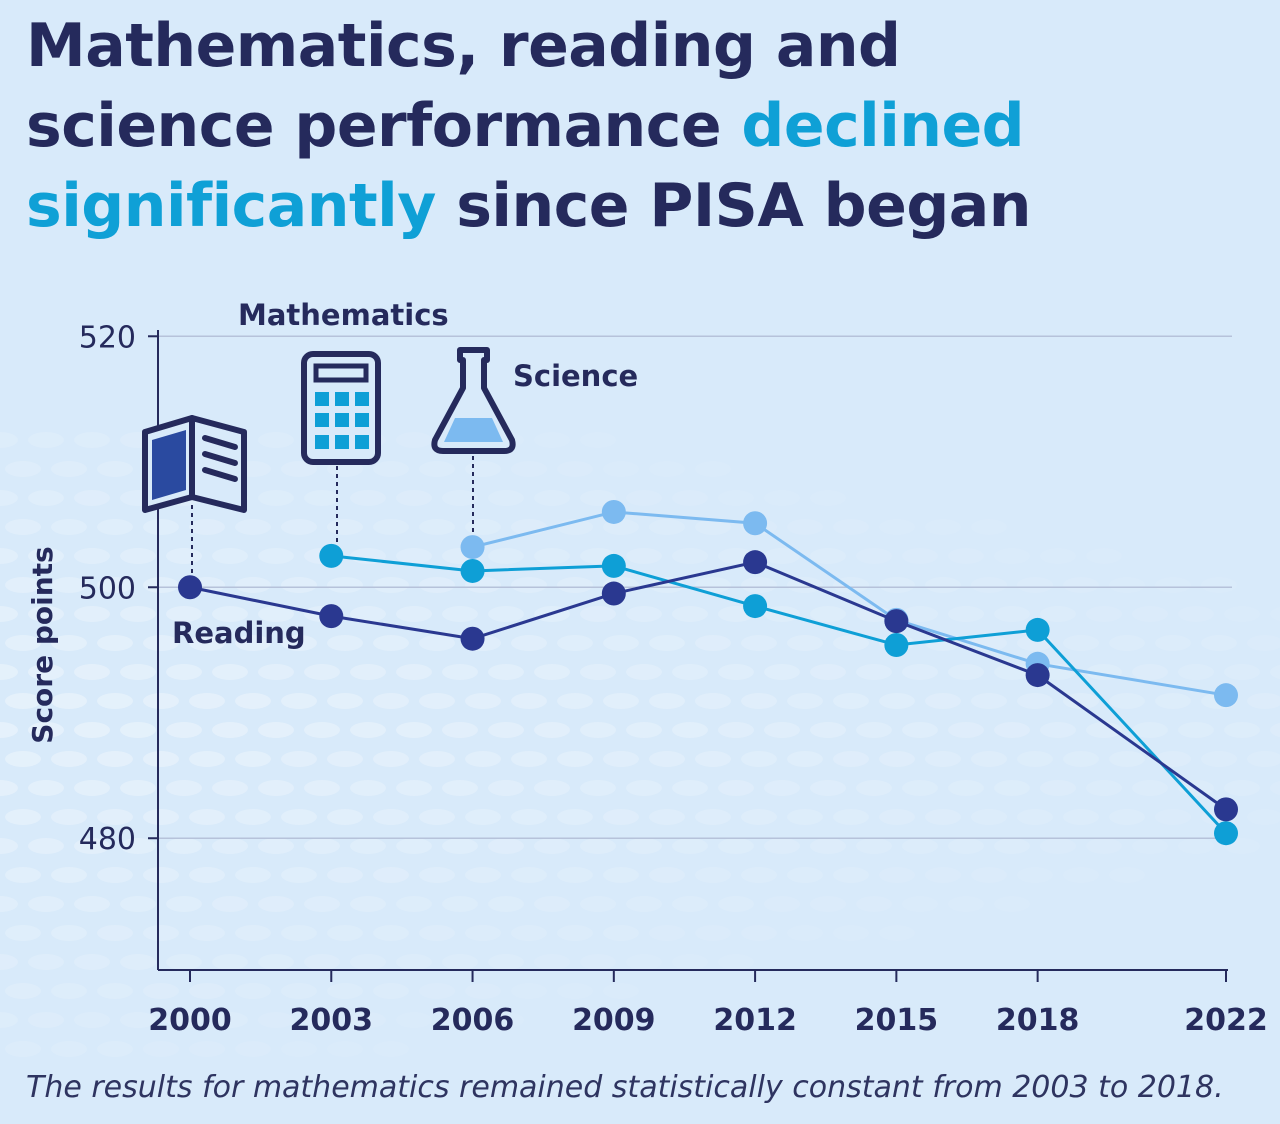 The width and height of the screenshot is (1280, 1124). I want to click on x-tick-label: 2006, so click(473, 1020).